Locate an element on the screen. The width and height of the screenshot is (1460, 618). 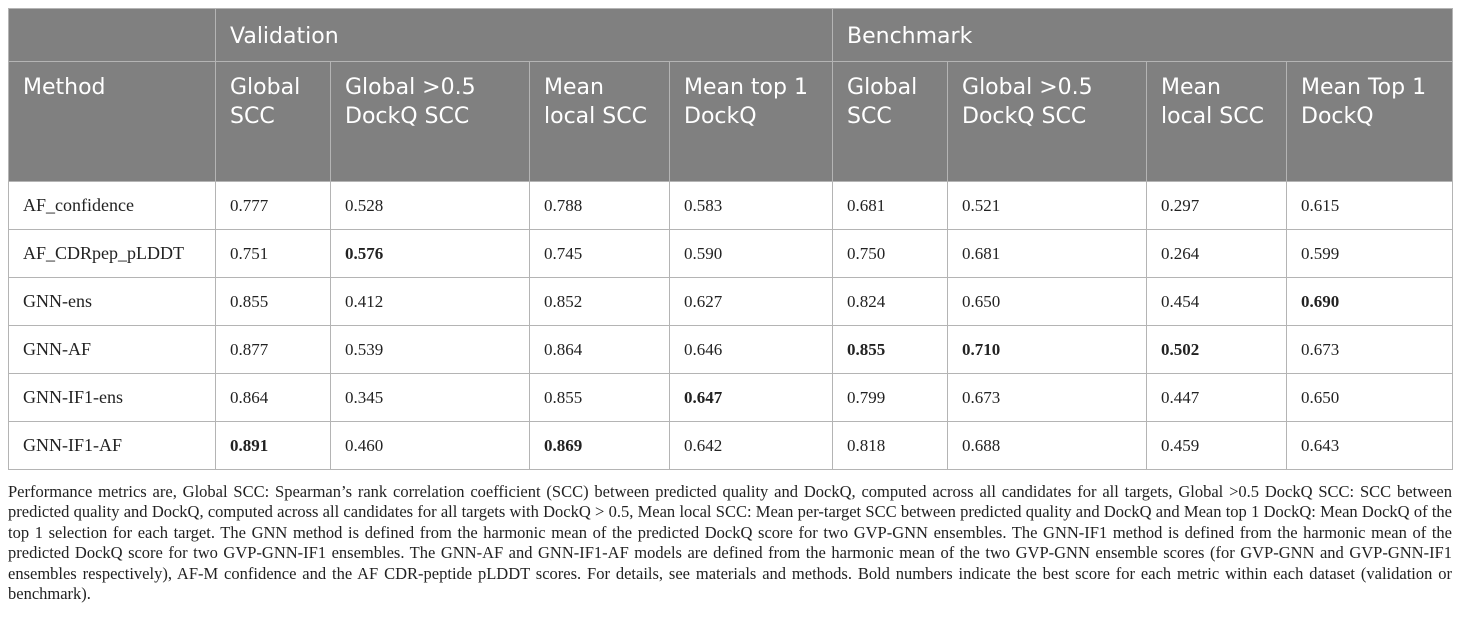
value-cell: 0.777 is located at coordinates (273, 205).